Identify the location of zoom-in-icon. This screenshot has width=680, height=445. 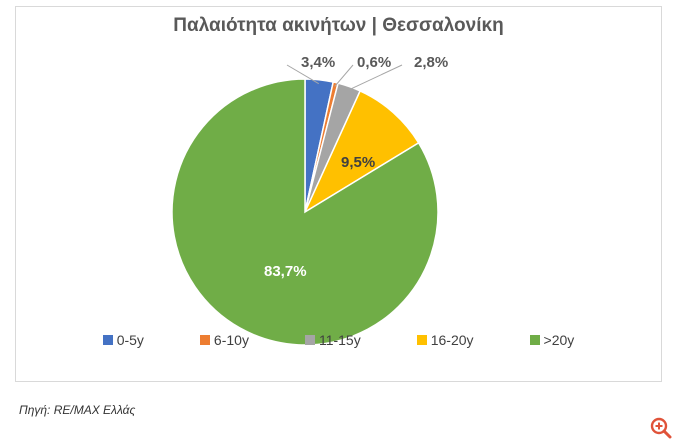
(661, 428).